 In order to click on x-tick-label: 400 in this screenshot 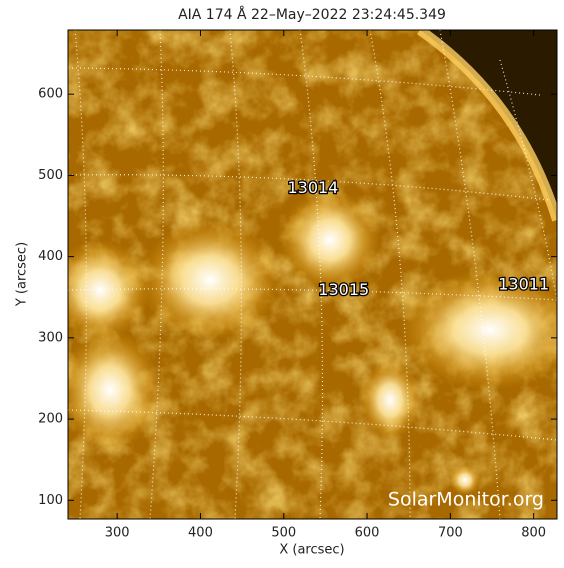, I will do `click(200, 533)`.